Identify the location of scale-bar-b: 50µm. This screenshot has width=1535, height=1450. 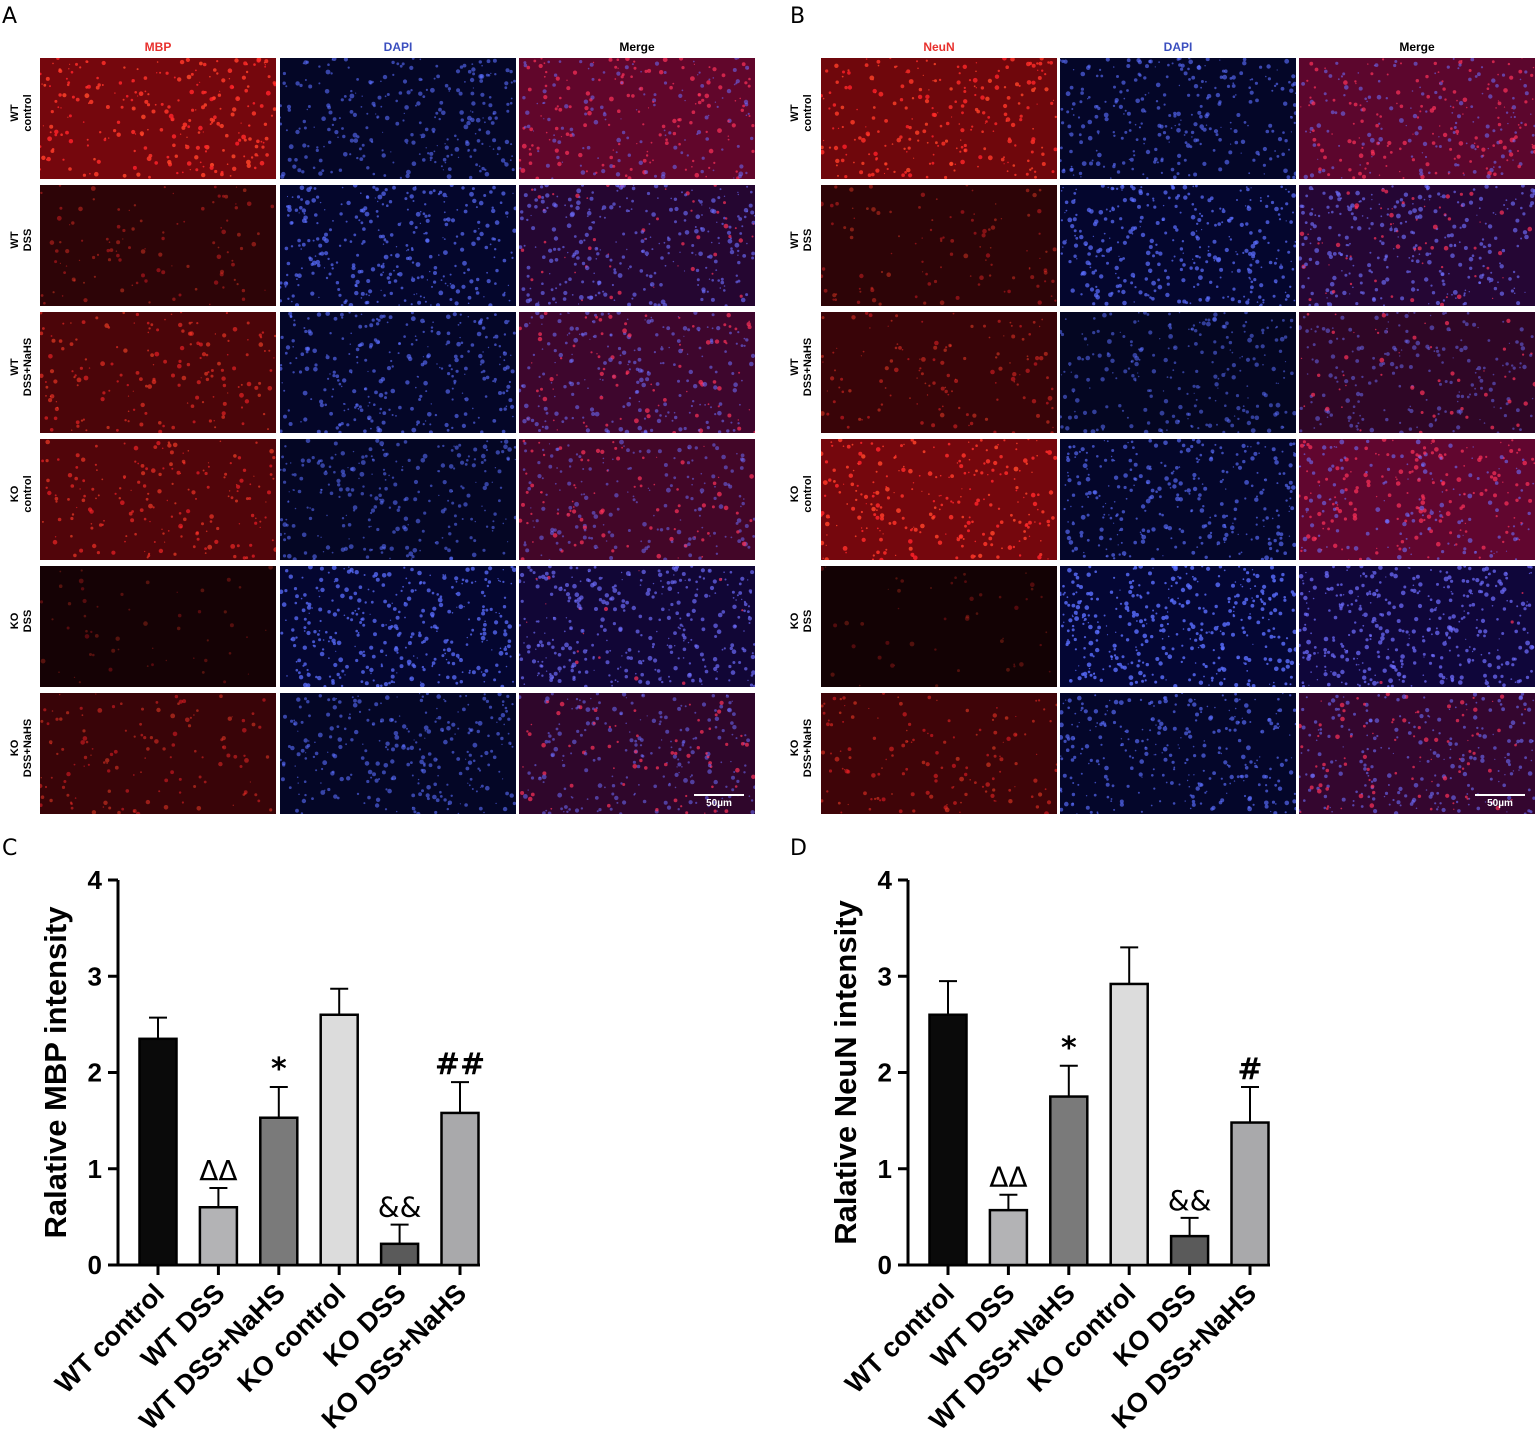
(1500, 801).